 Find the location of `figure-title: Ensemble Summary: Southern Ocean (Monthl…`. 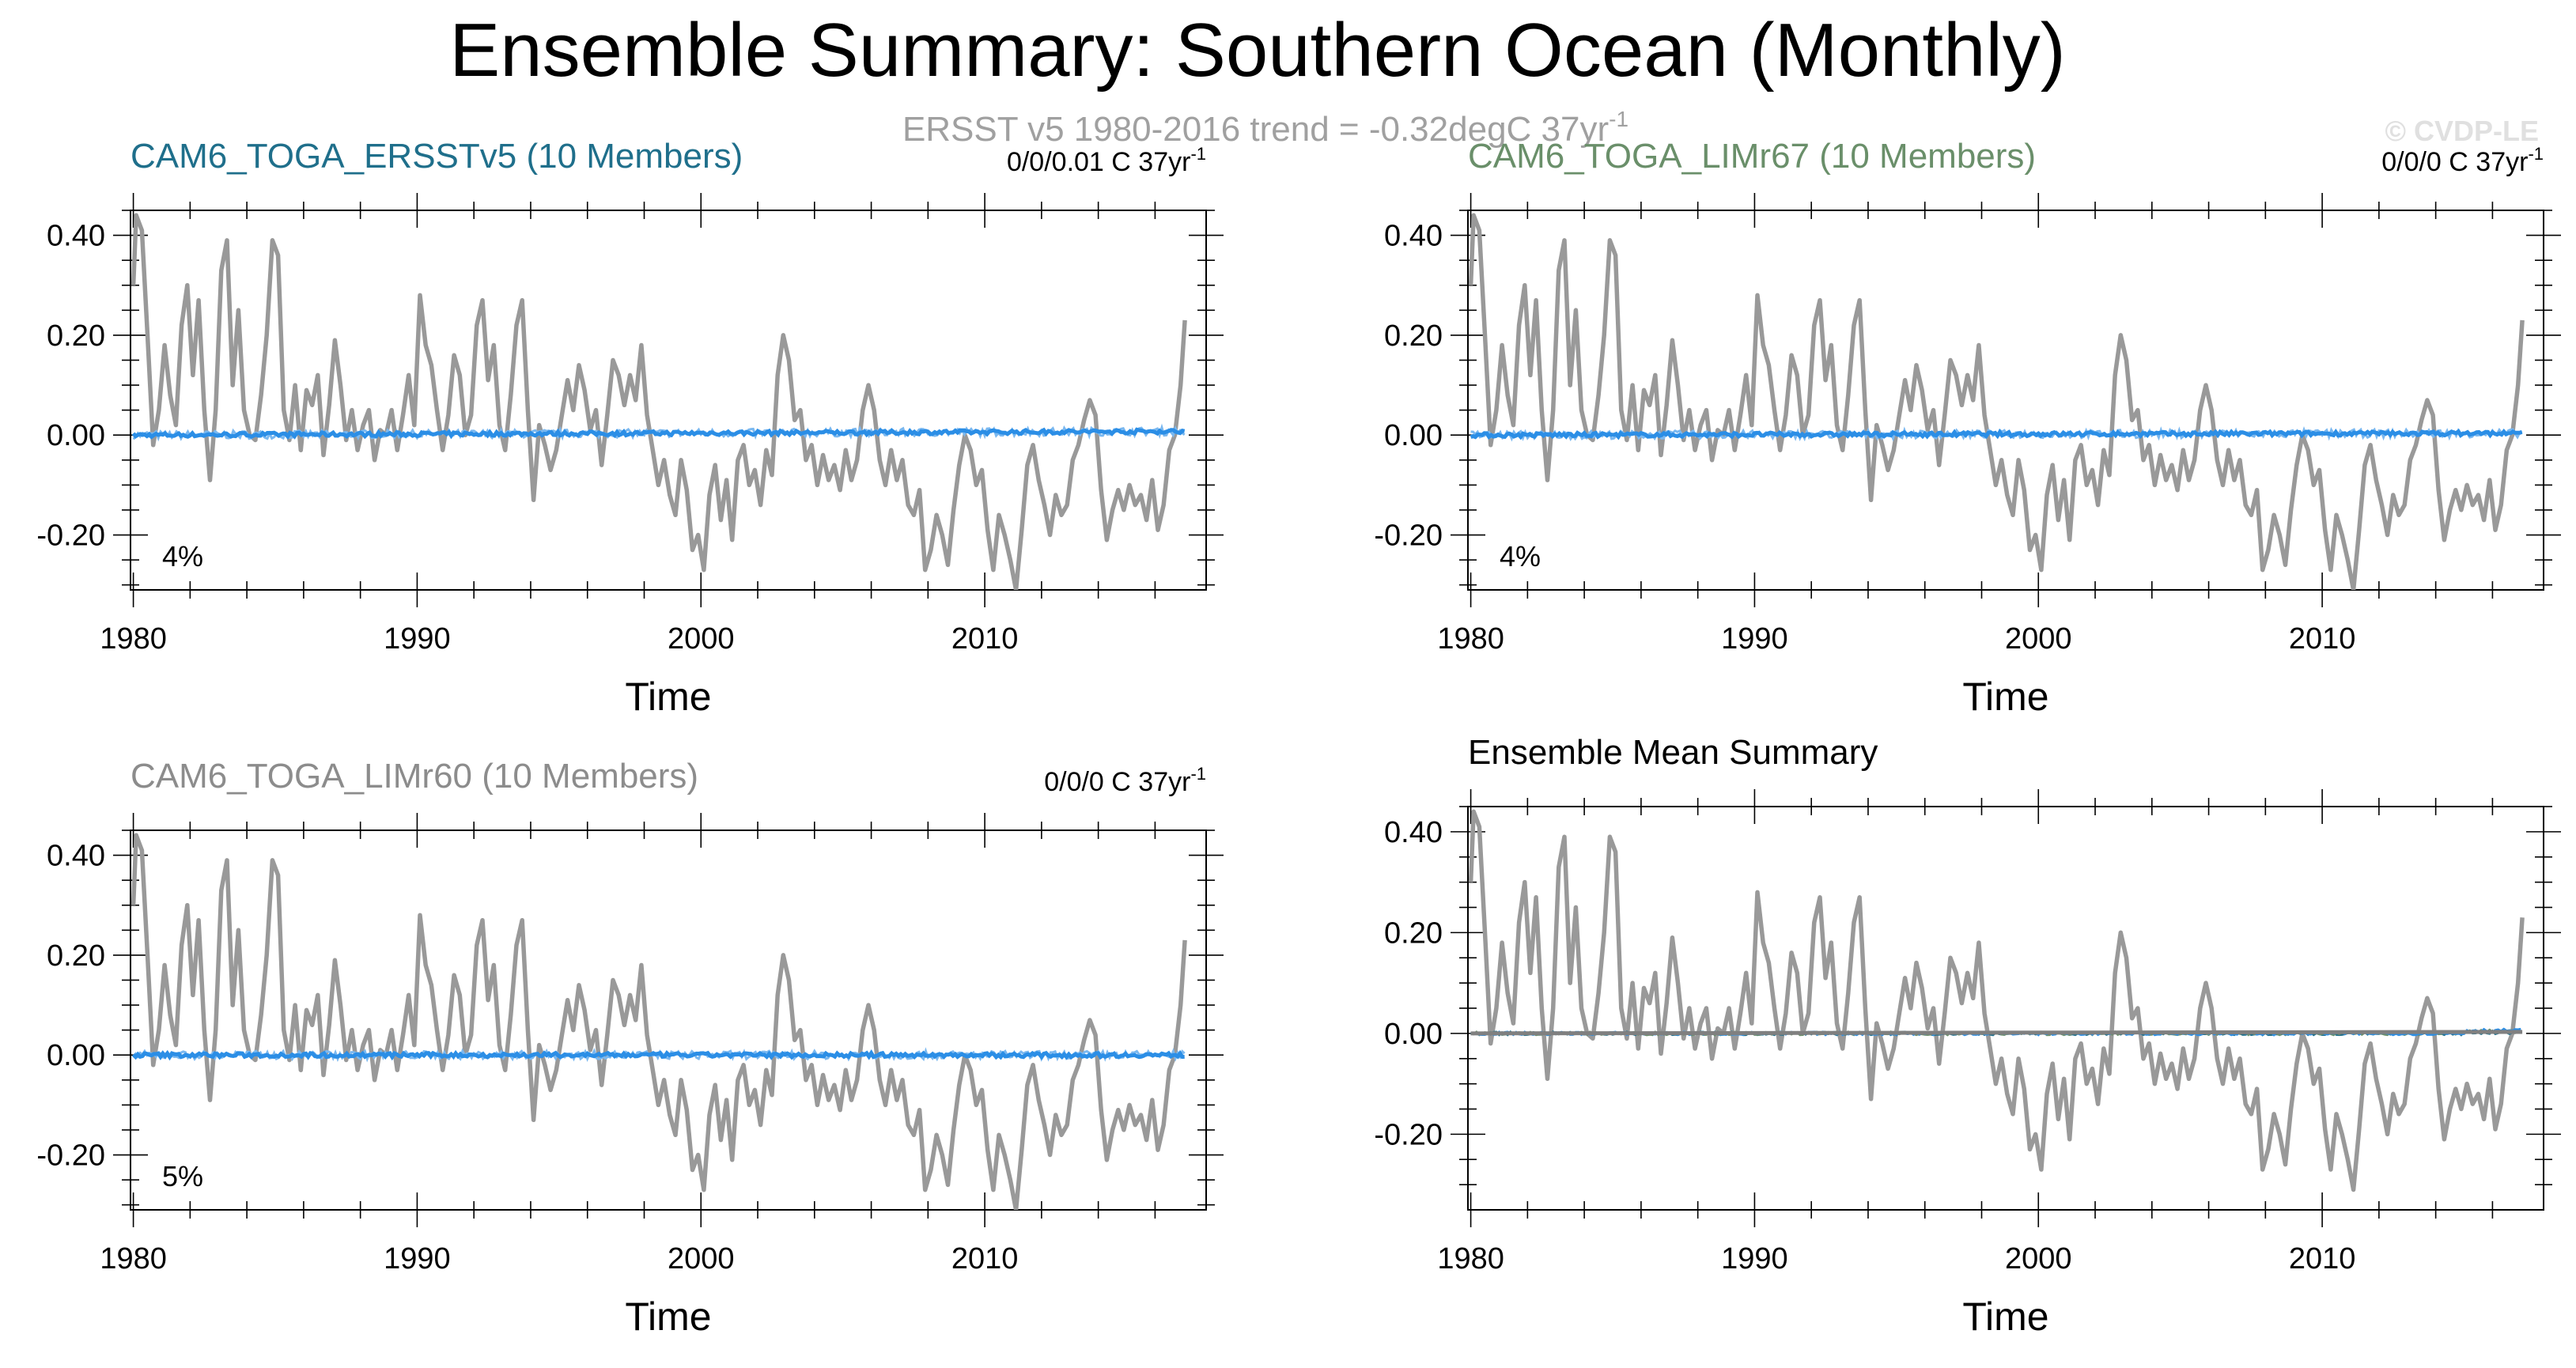

figure-title: Ensemble Summary: Southern Ocean (Monthl… is located at coordinates (1257, 50).